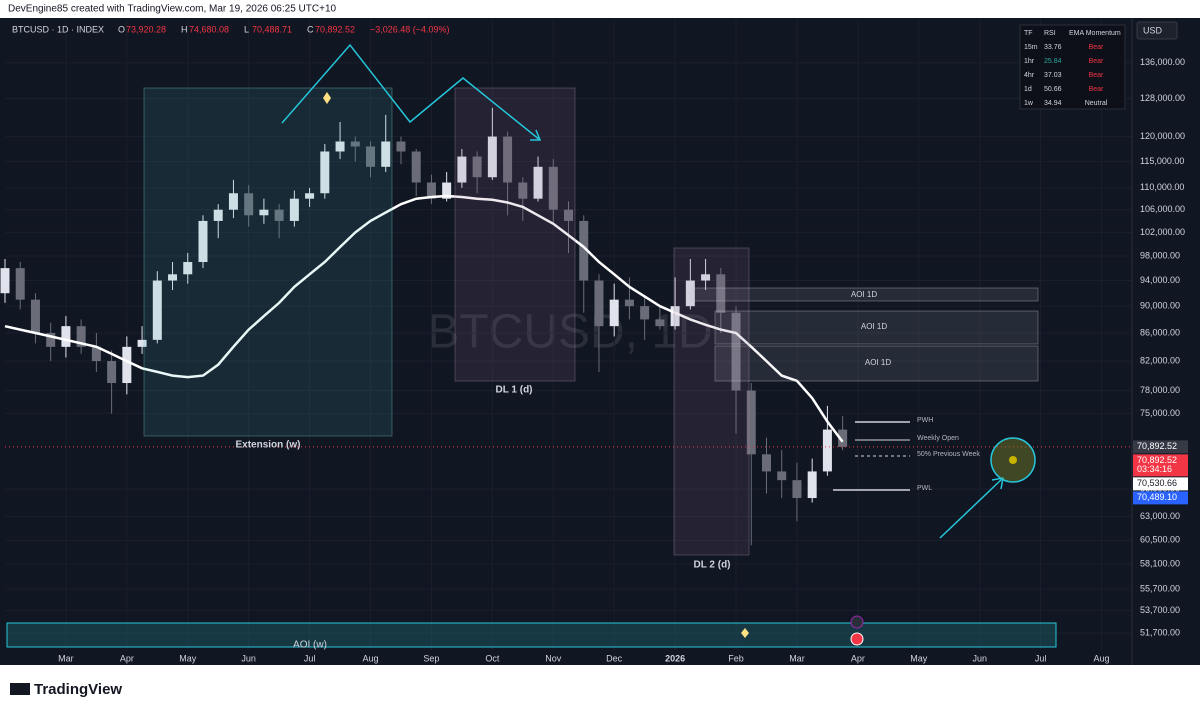 Image resolution: width=1200 pixels, height=715 pixels. Describe the element at coordinates (1153, 30) in the screenshot. I see `currency-label: USD` at that location.